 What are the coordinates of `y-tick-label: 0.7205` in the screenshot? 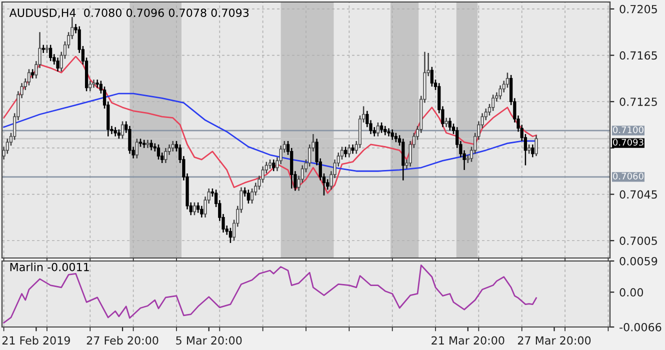 It's located at (638, 9).